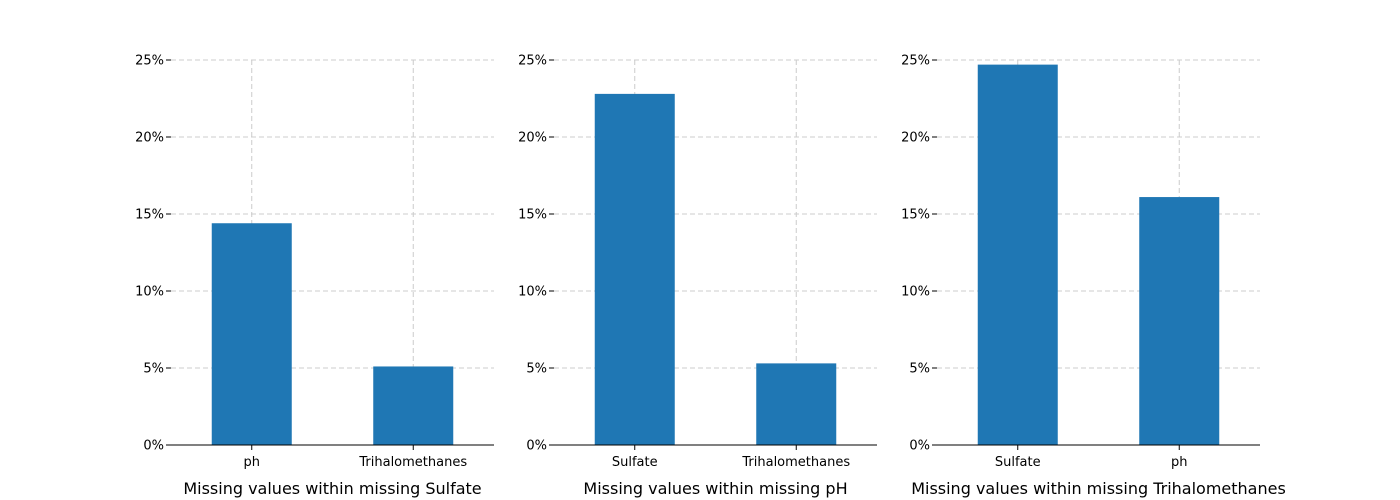 The image size is (1400, 500). What do you see at coordinates (332, 488) in the screenshot?
I see `x-axis-label: Missing values within missing Sulfate` at bounding box center [332, 488].